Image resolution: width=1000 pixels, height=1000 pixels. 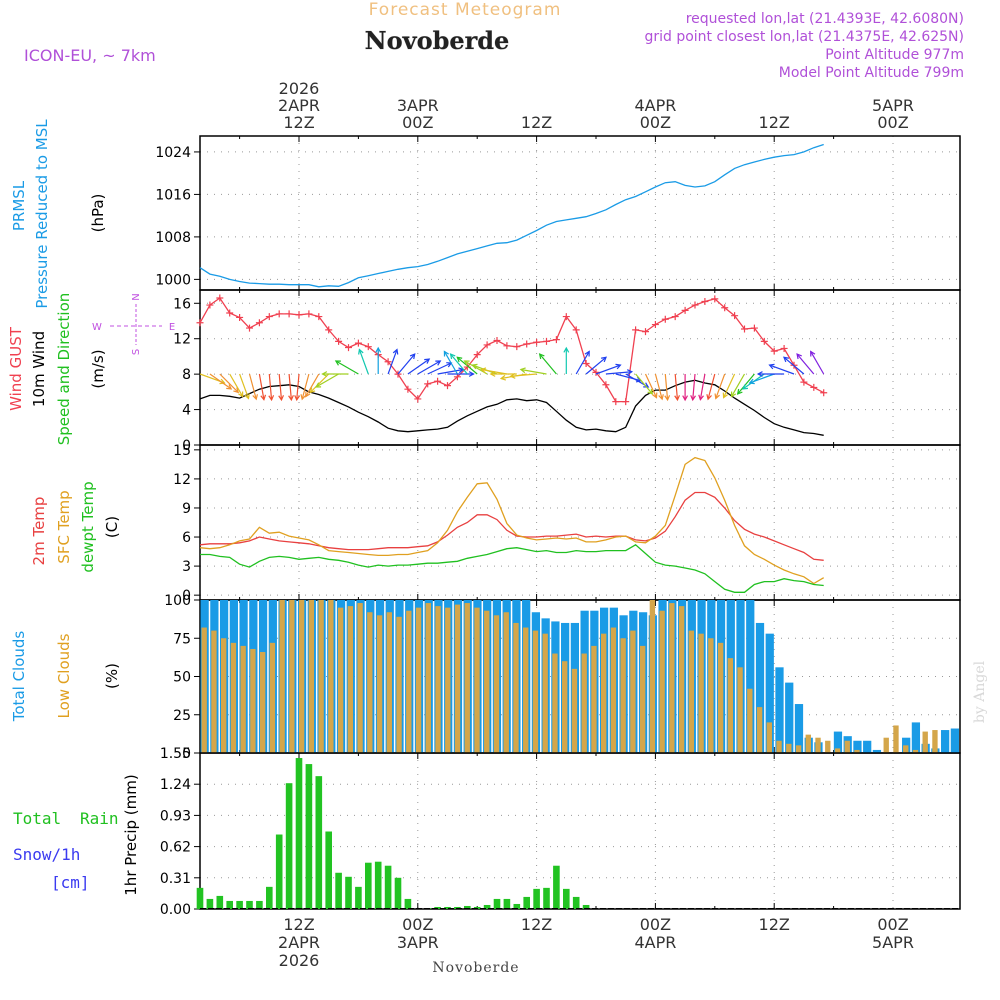 I want to click on compass-e: E, so click(x=172, y=327).